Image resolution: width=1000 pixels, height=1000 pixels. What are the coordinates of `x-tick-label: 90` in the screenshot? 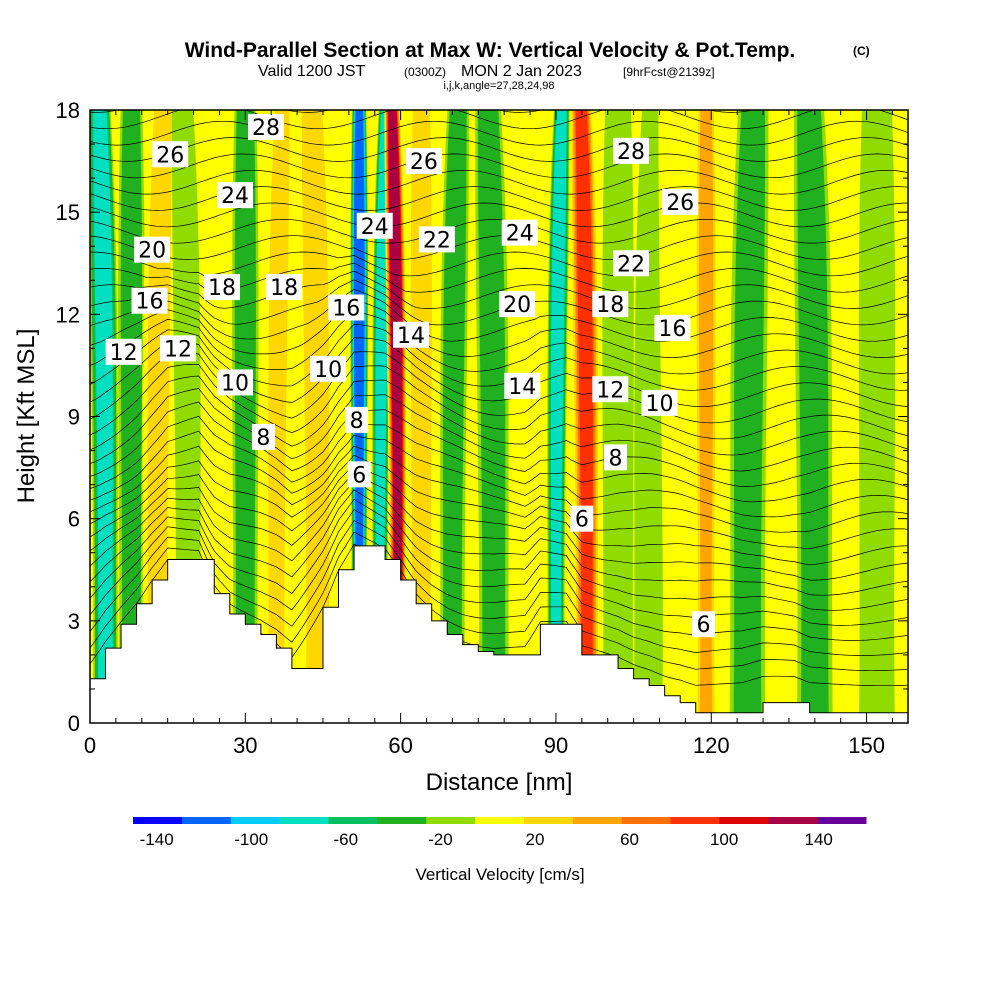 It's located at (556, 745).